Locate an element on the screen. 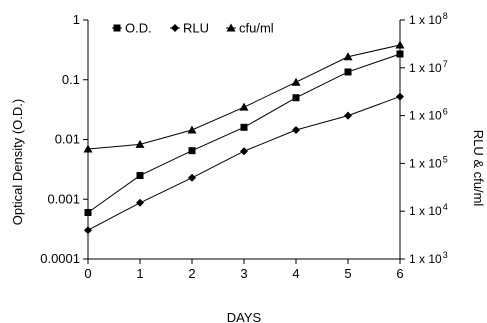 The height and width of the screenshot is (323, 487). x-tick-label: 5 is located at coordinates (347, 273).